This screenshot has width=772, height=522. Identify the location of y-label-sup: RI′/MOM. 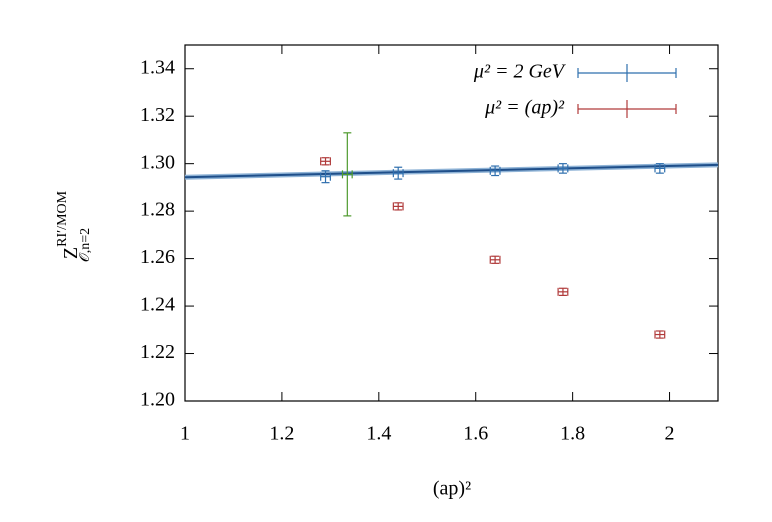
(62, 218).